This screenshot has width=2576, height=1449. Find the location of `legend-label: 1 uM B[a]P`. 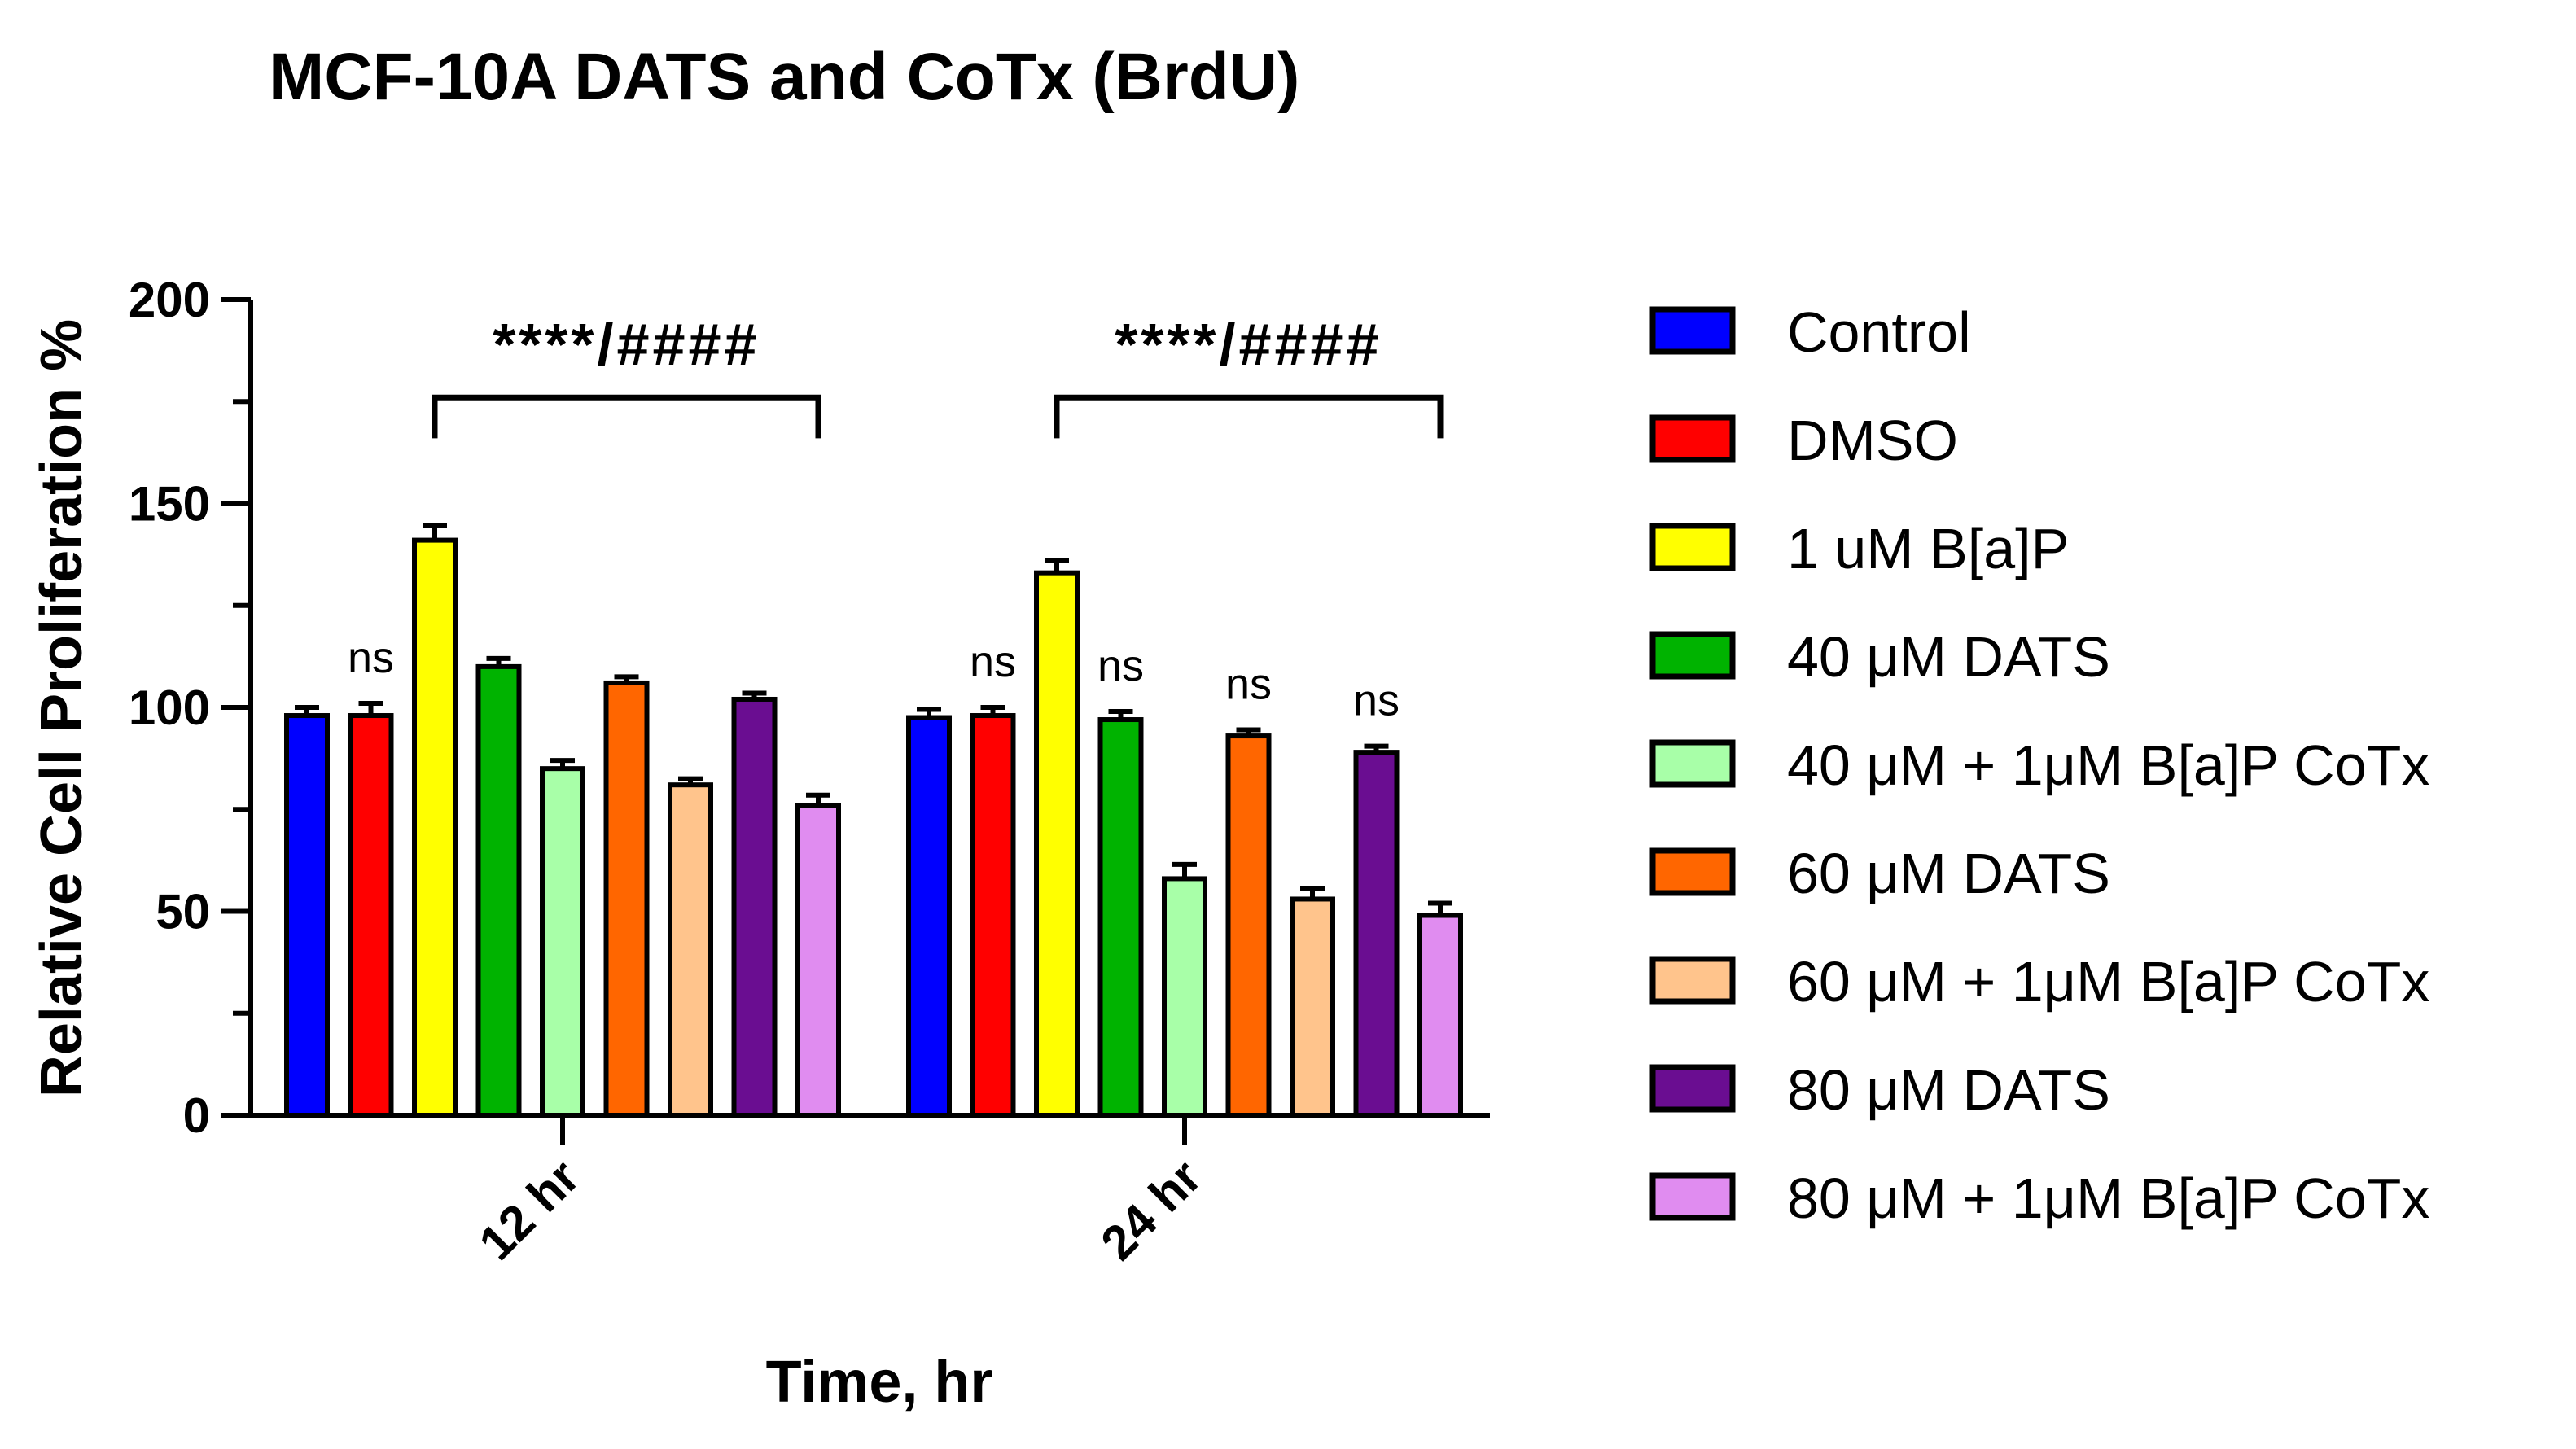

legend-label: 1 uM B[a]P is located at coordinates (1928, 548).